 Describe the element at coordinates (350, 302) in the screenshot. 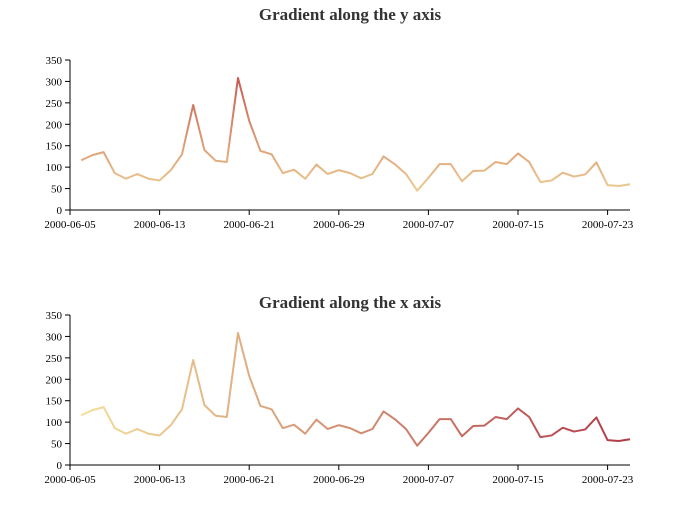

I see `chart-title: Gradient along the x axis` at that location.